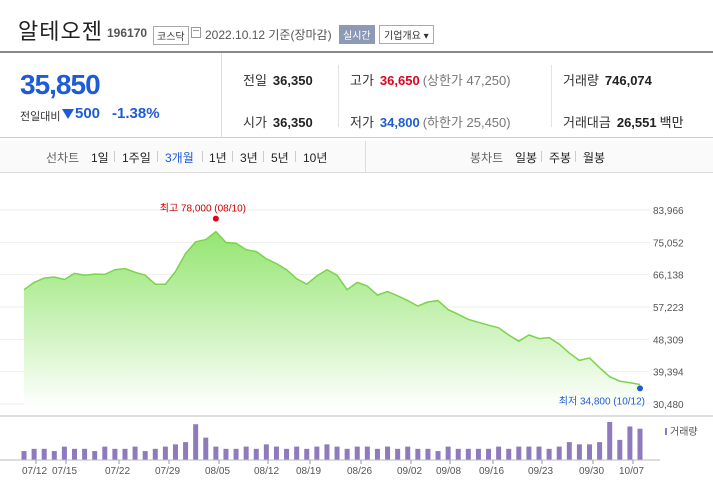 The image size is (713, 482). Describe the element at coordinates (255, 122) in the screenshot. I see `open-label: 시가` at that location.